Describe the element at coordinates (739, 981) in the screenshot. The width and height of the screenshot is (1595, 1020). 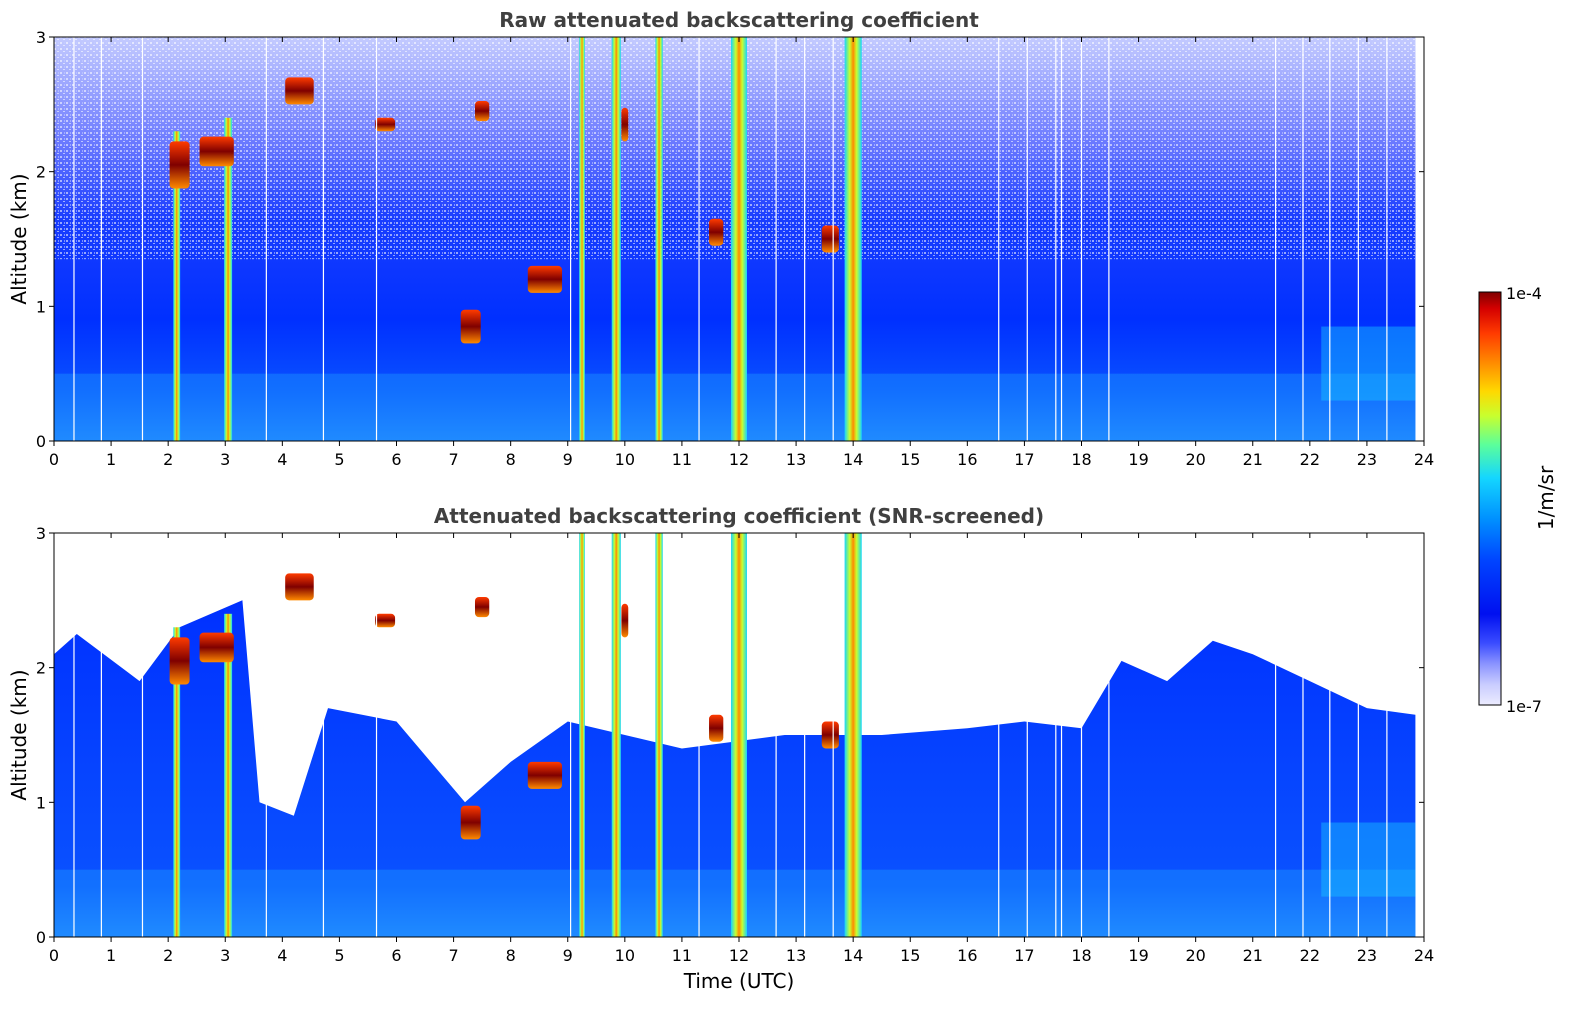
I see `x-axis-label: Time (UTC)` at that location.